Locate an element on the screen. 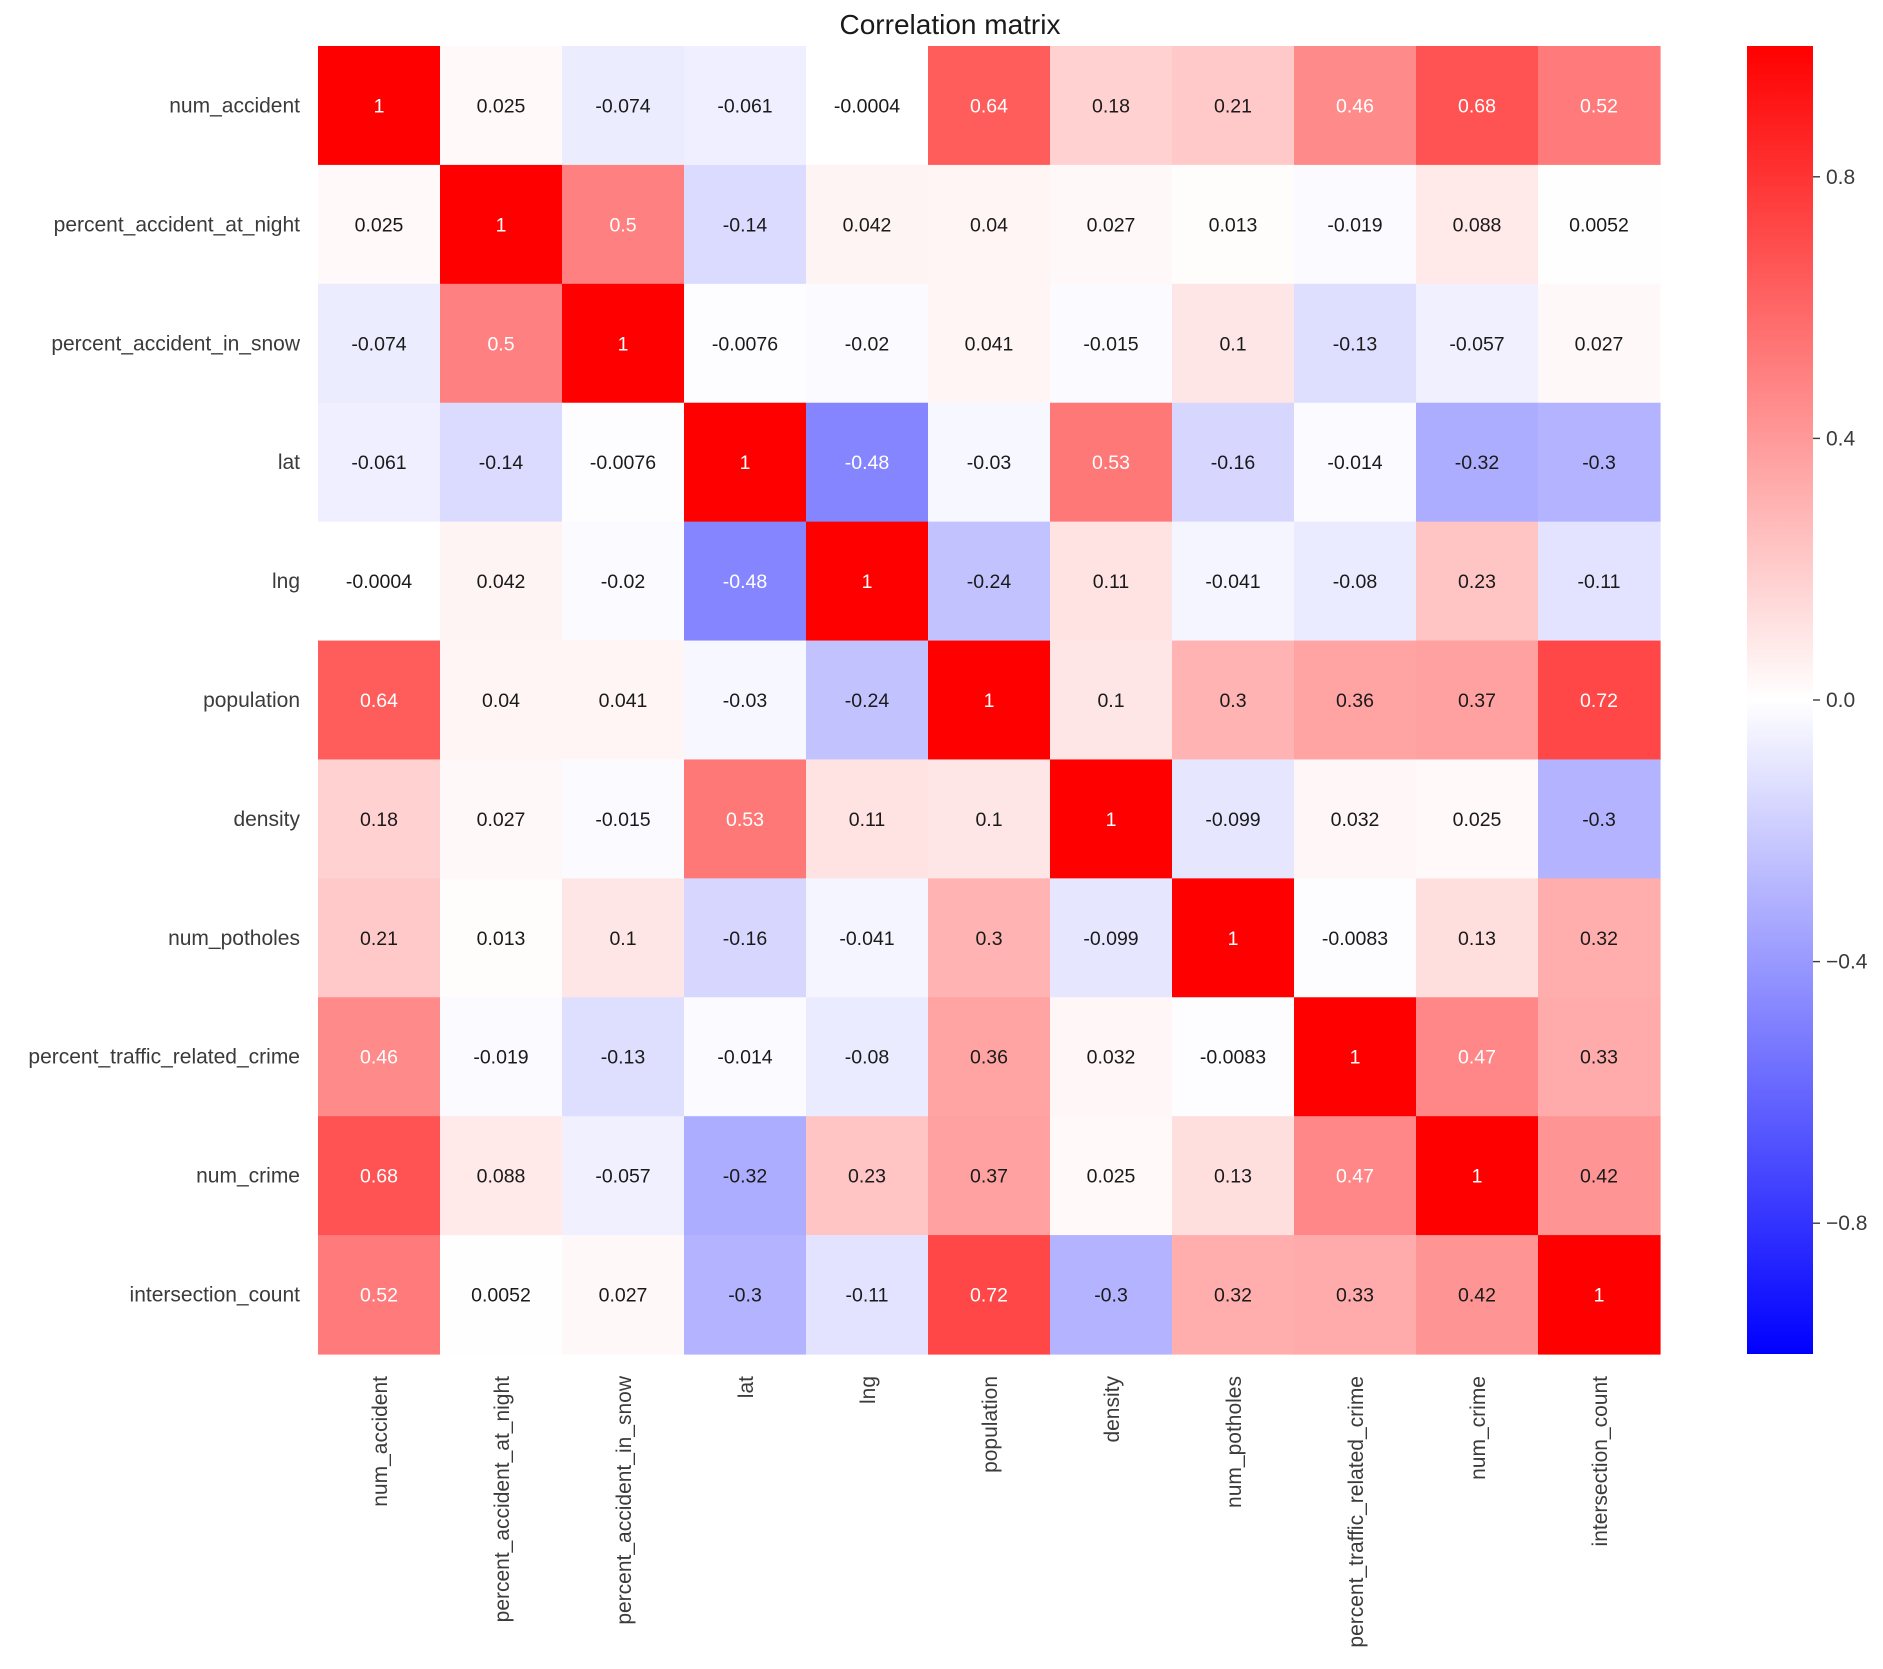  cell-value-label: 0.33 is located at coordinates (1355, 1296).